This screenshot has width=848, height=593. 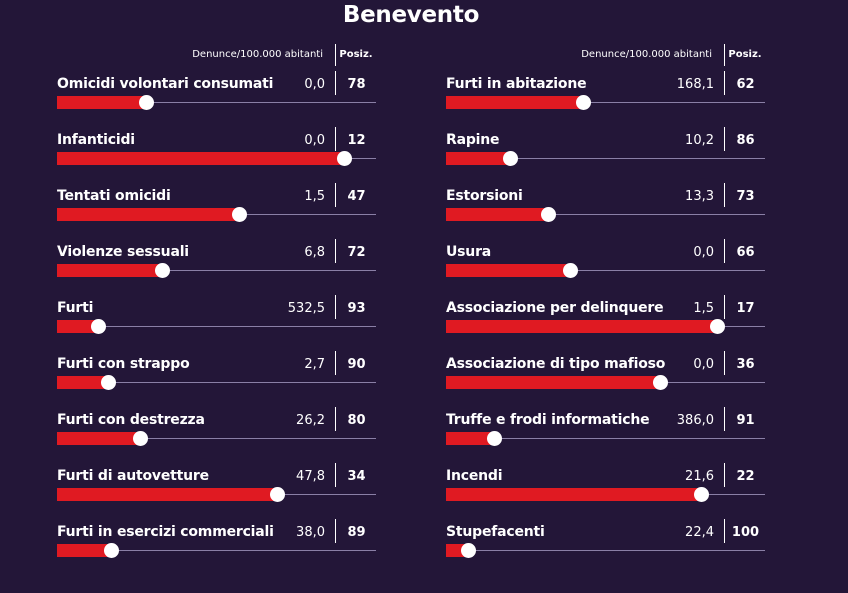 What do you see at coordinates (745, 420) in the screenshot?
I see `rank-position: 91` at bounding box center [745, 420].